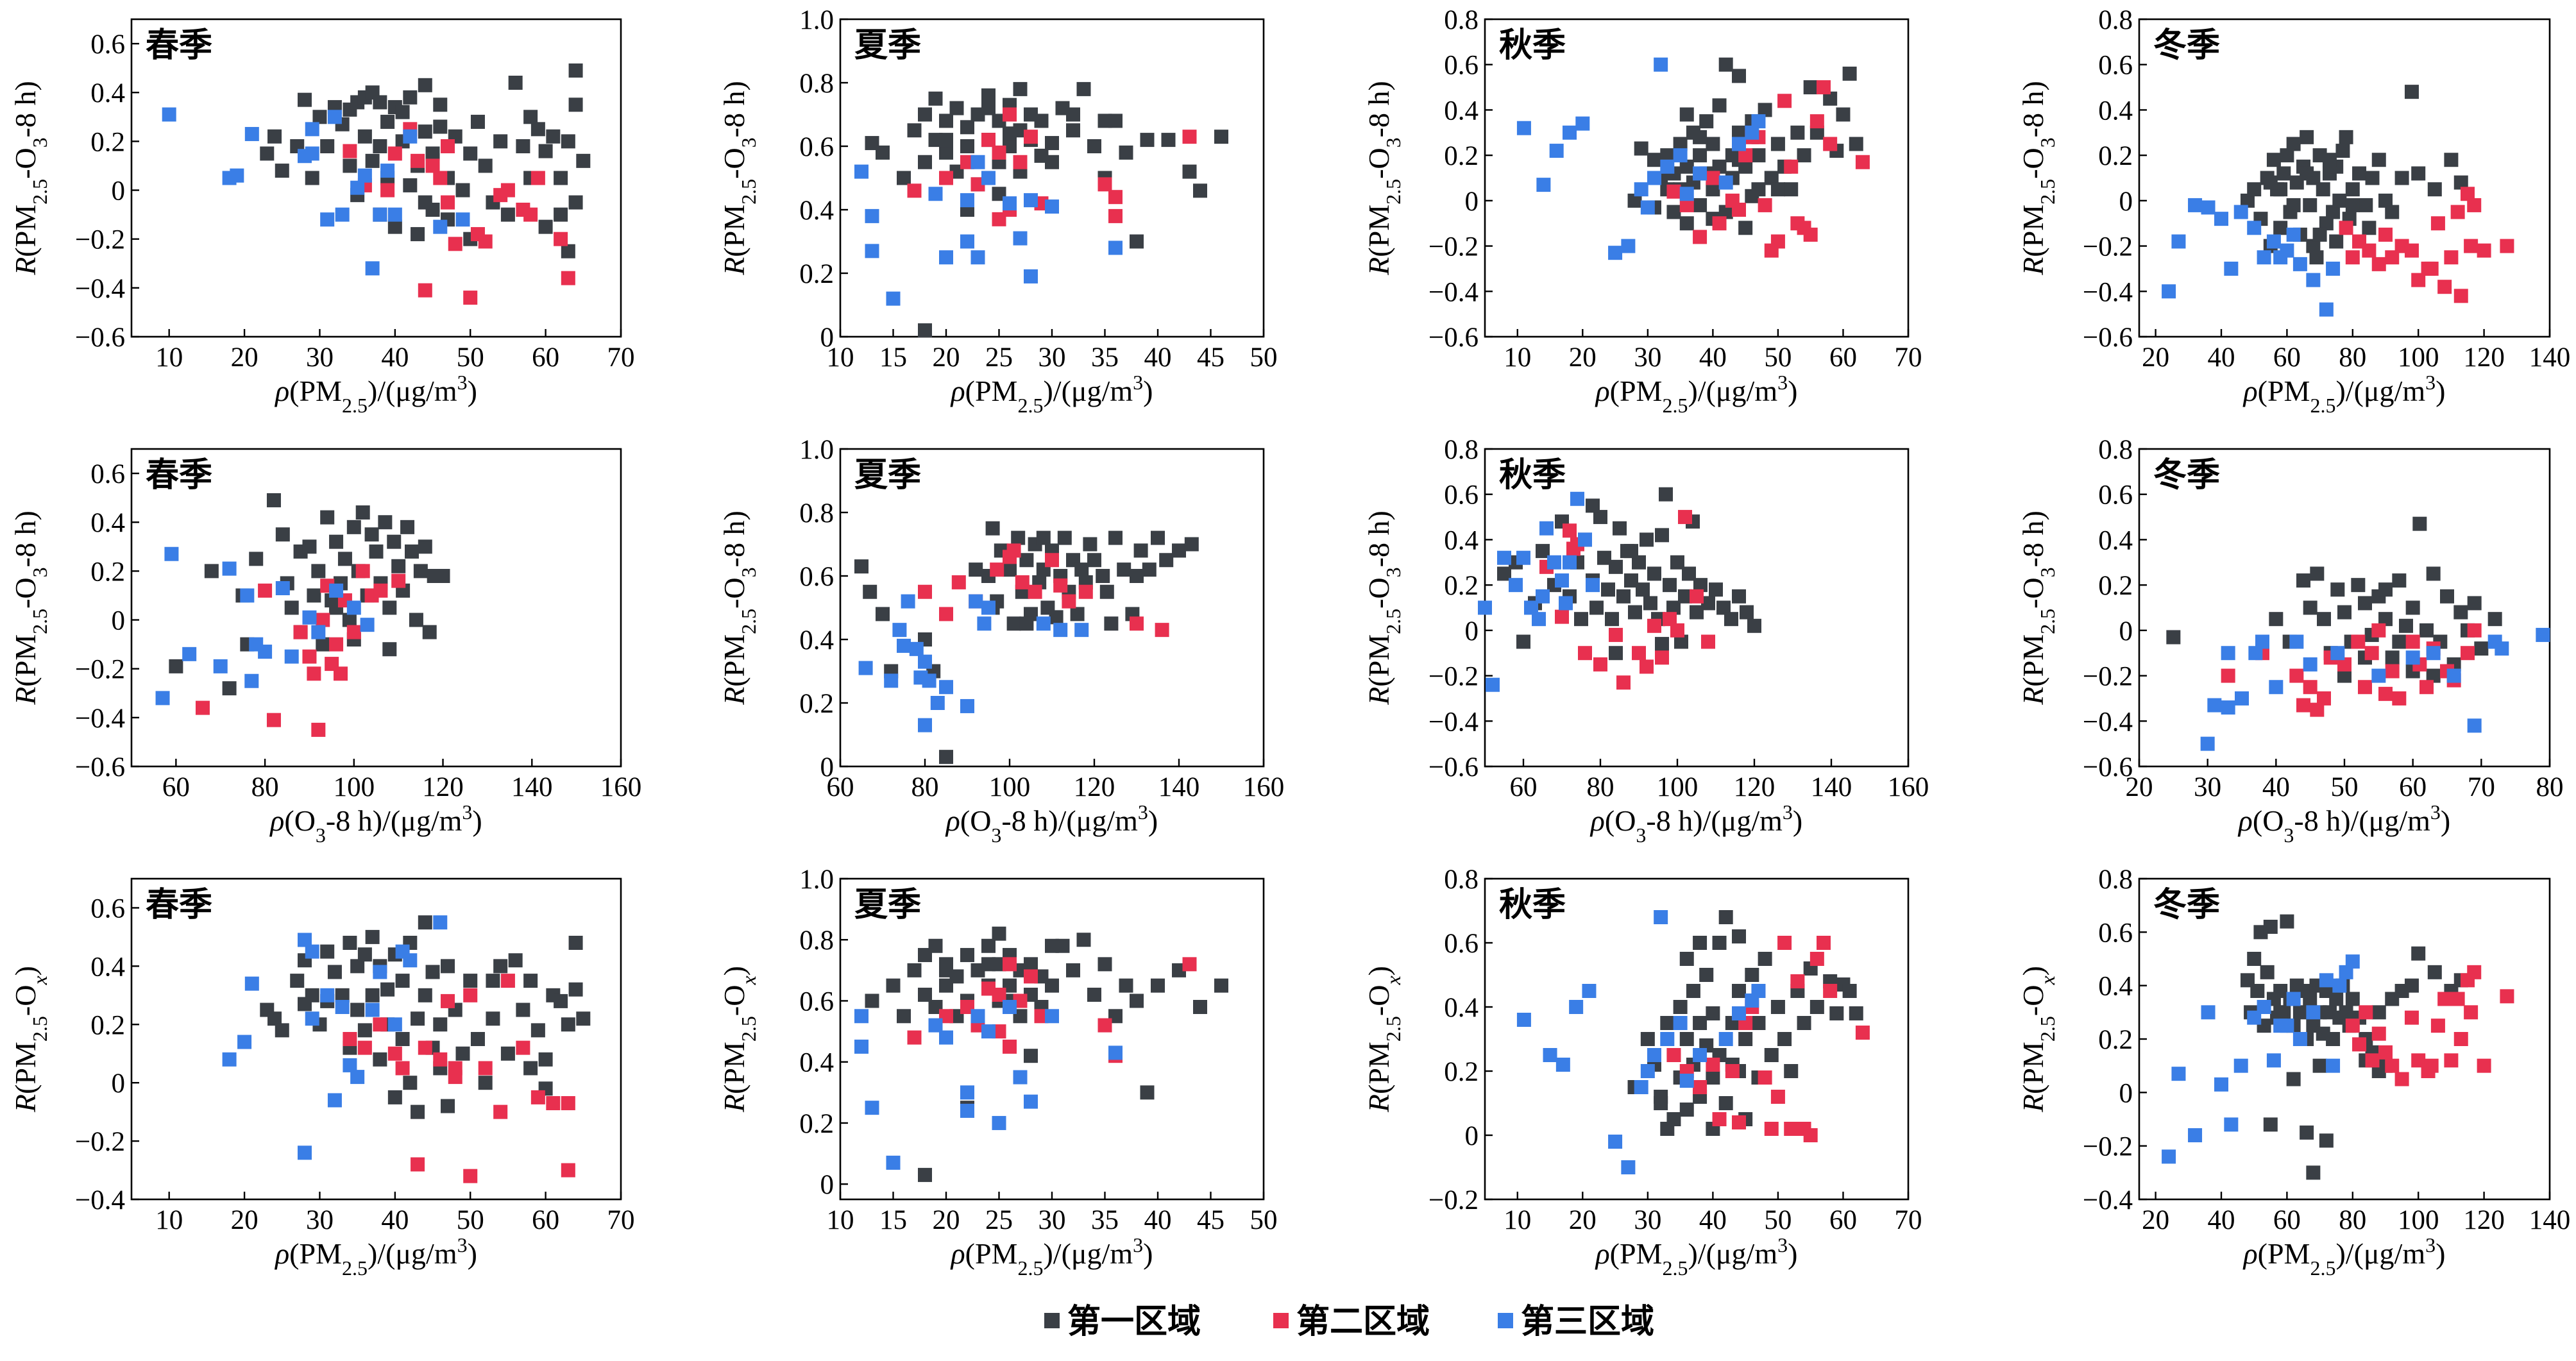 The image size is (2576, 1361). What do you see at coordinates (376, 608) in the screenshot?
I see `plot-frame` at bounding box center [376, 608].